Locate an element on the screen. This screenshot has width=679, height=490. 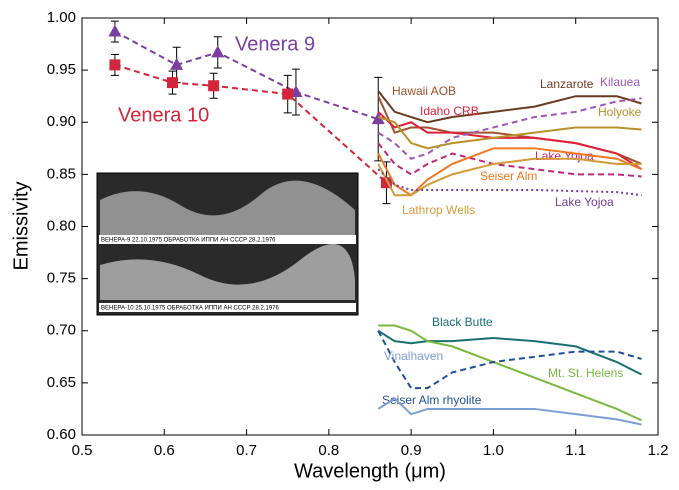
y-tick-label: 0.60 is located at coordinates (61, 434).